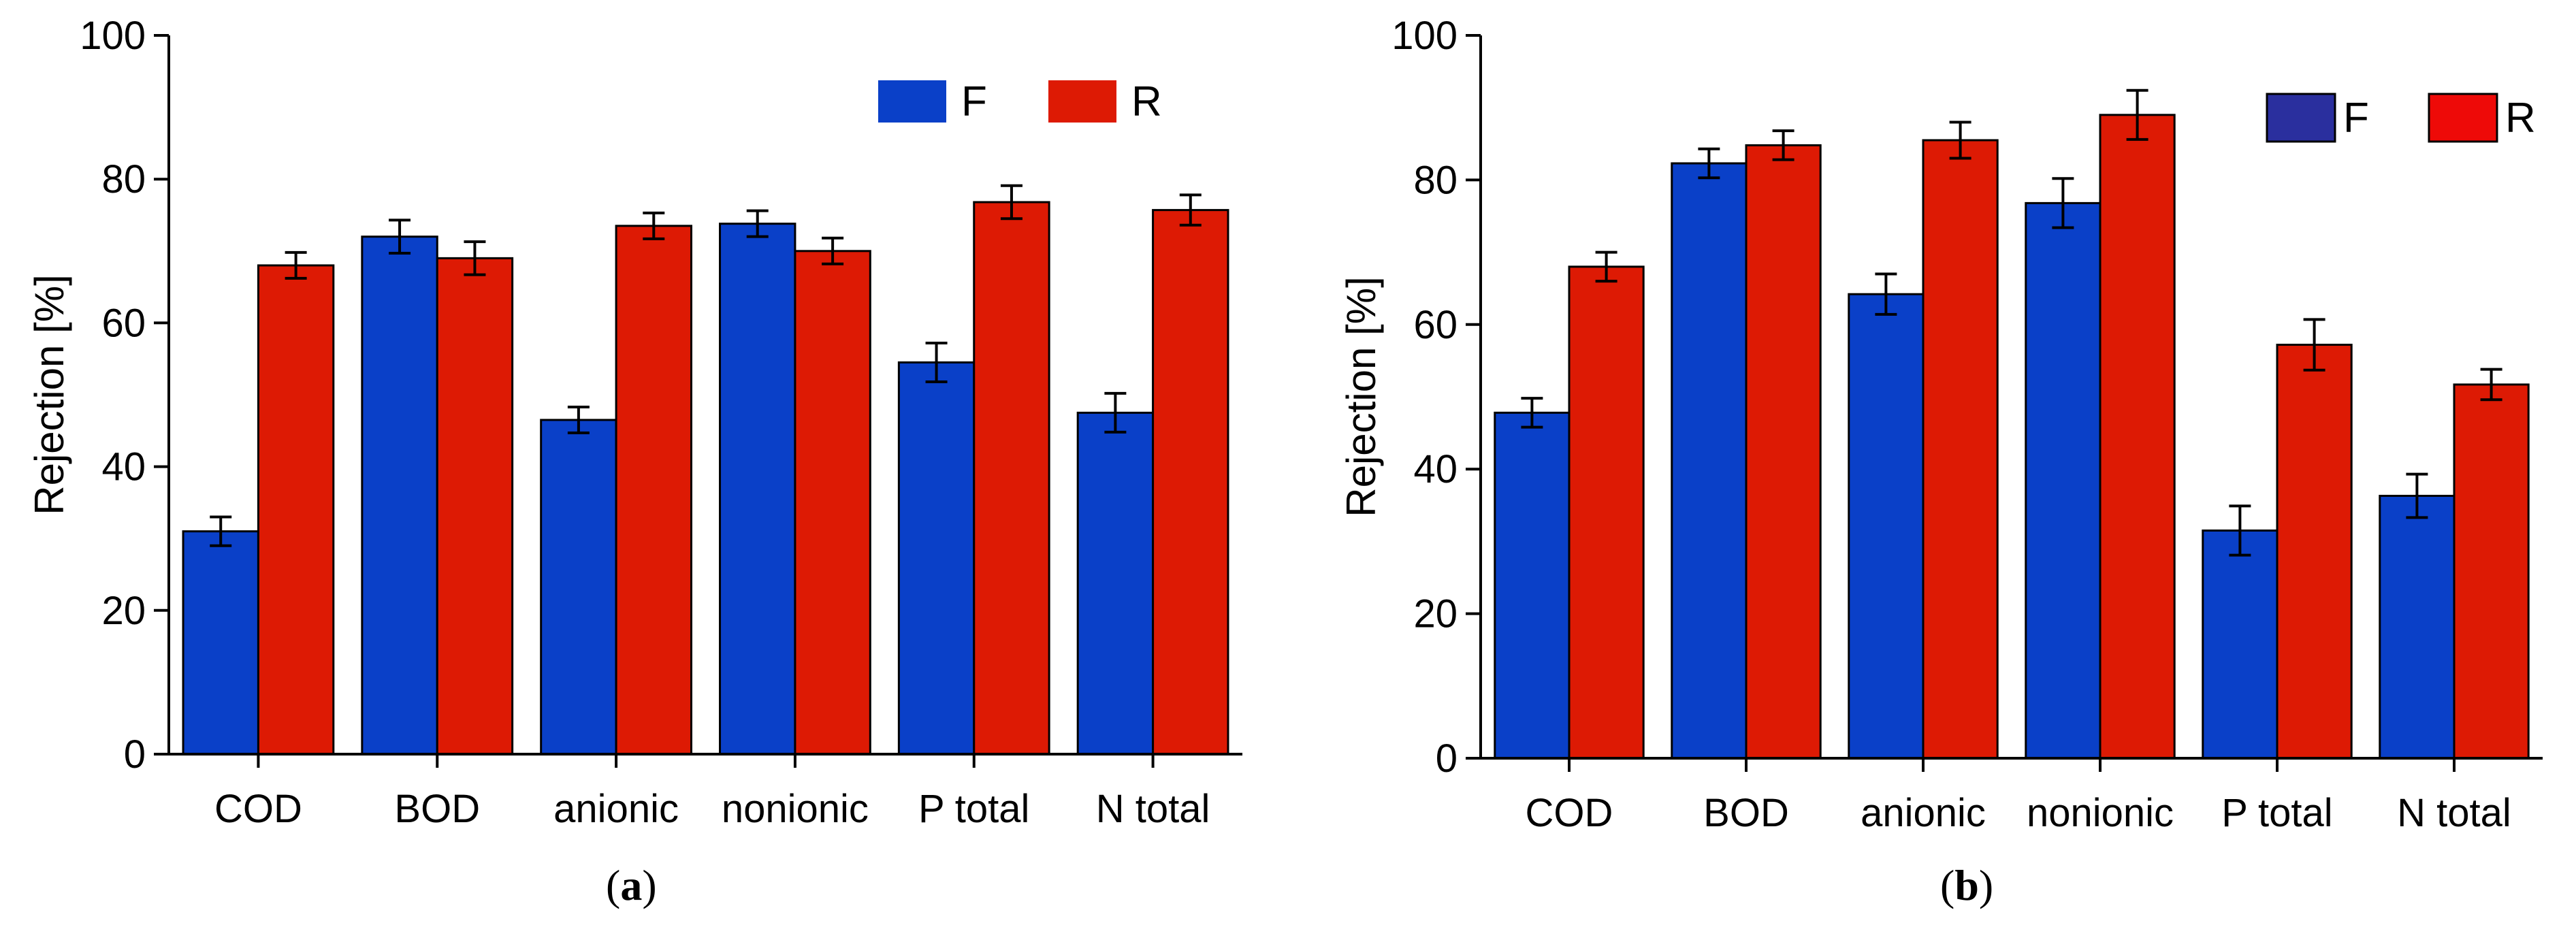  I want to click on legend-swatch-a-R, so click(1082, 101).